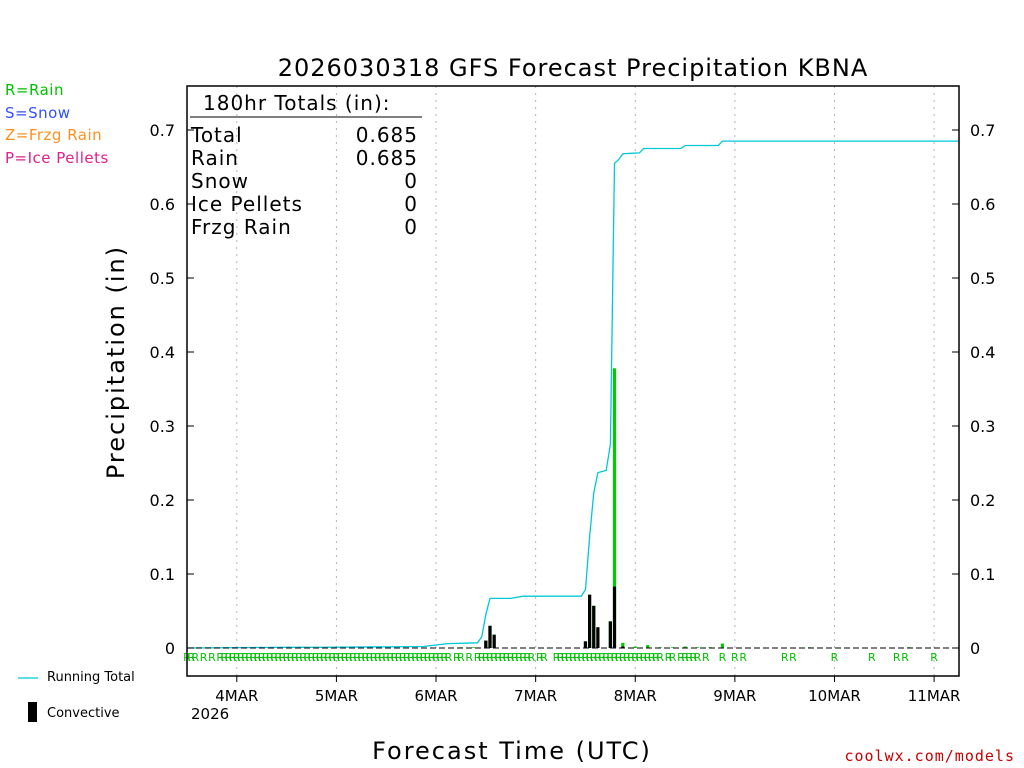 This screenshot has width=1024, height=768. What do you see at coordinates (374, 657) in the screenshot?
I see `precip-type-mark-42: R` at bounding box center [374, 657].